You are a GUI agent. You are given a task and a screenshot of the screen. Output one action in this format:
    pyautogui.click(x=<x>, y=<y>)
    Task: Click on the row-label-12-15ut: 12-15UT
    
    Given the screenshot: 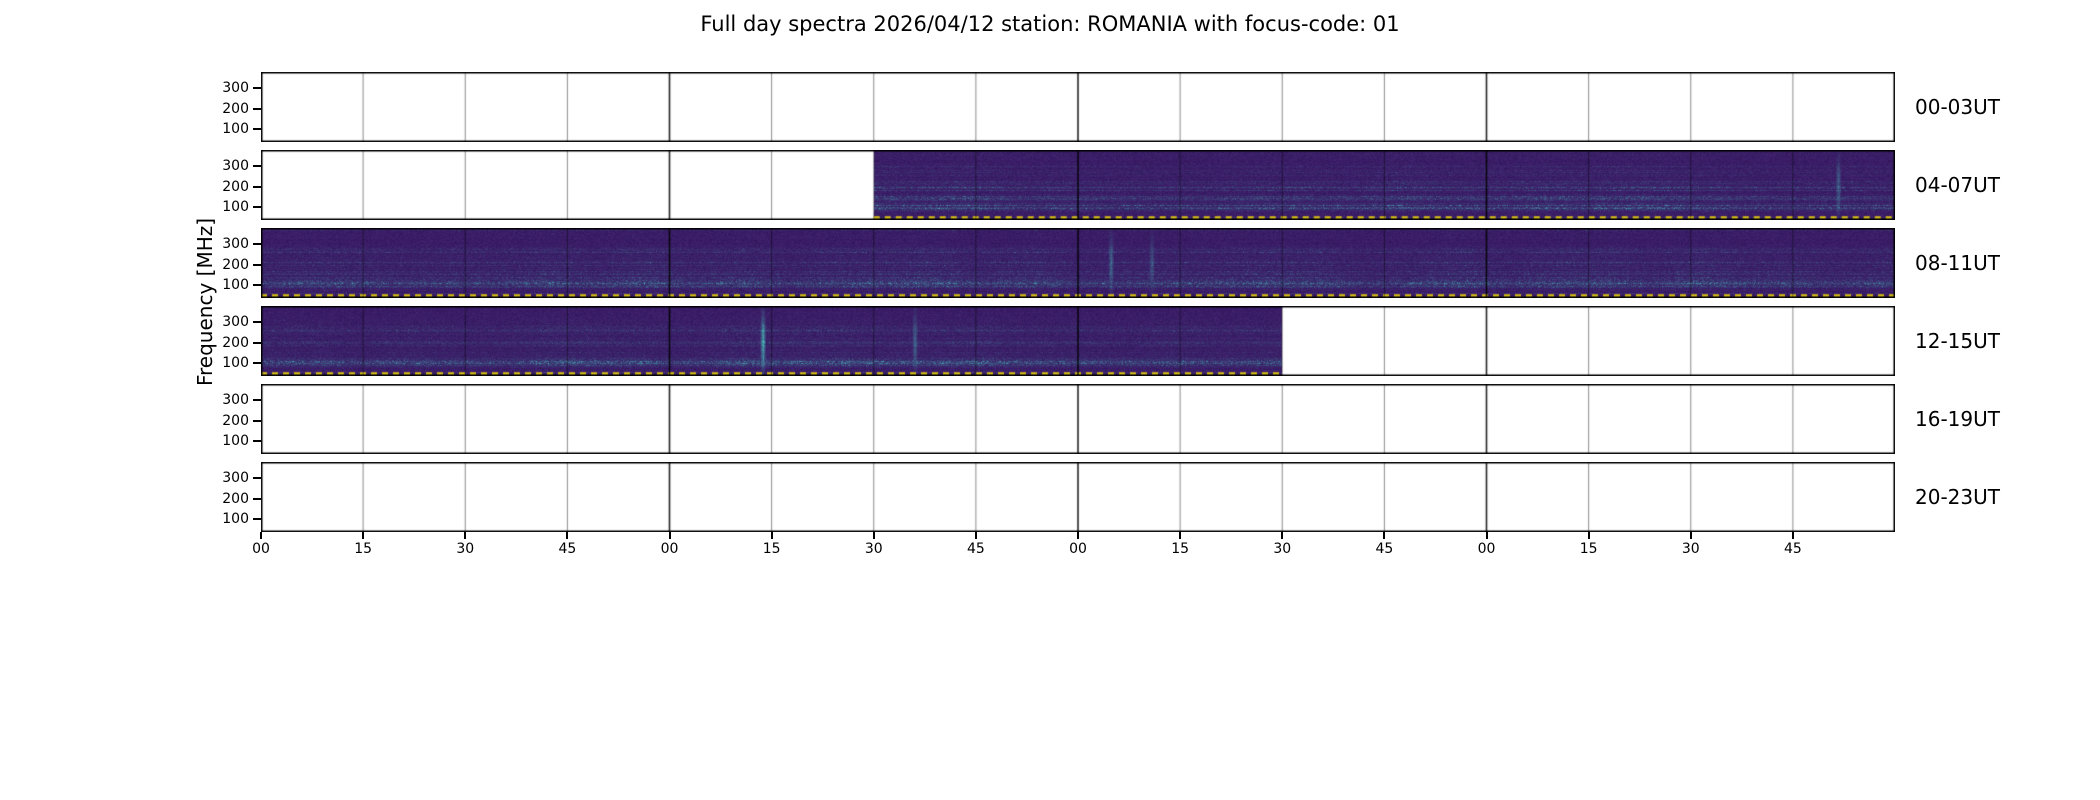 What is the action you would take?
    pyautogui.click(x=1957, y=341)
    